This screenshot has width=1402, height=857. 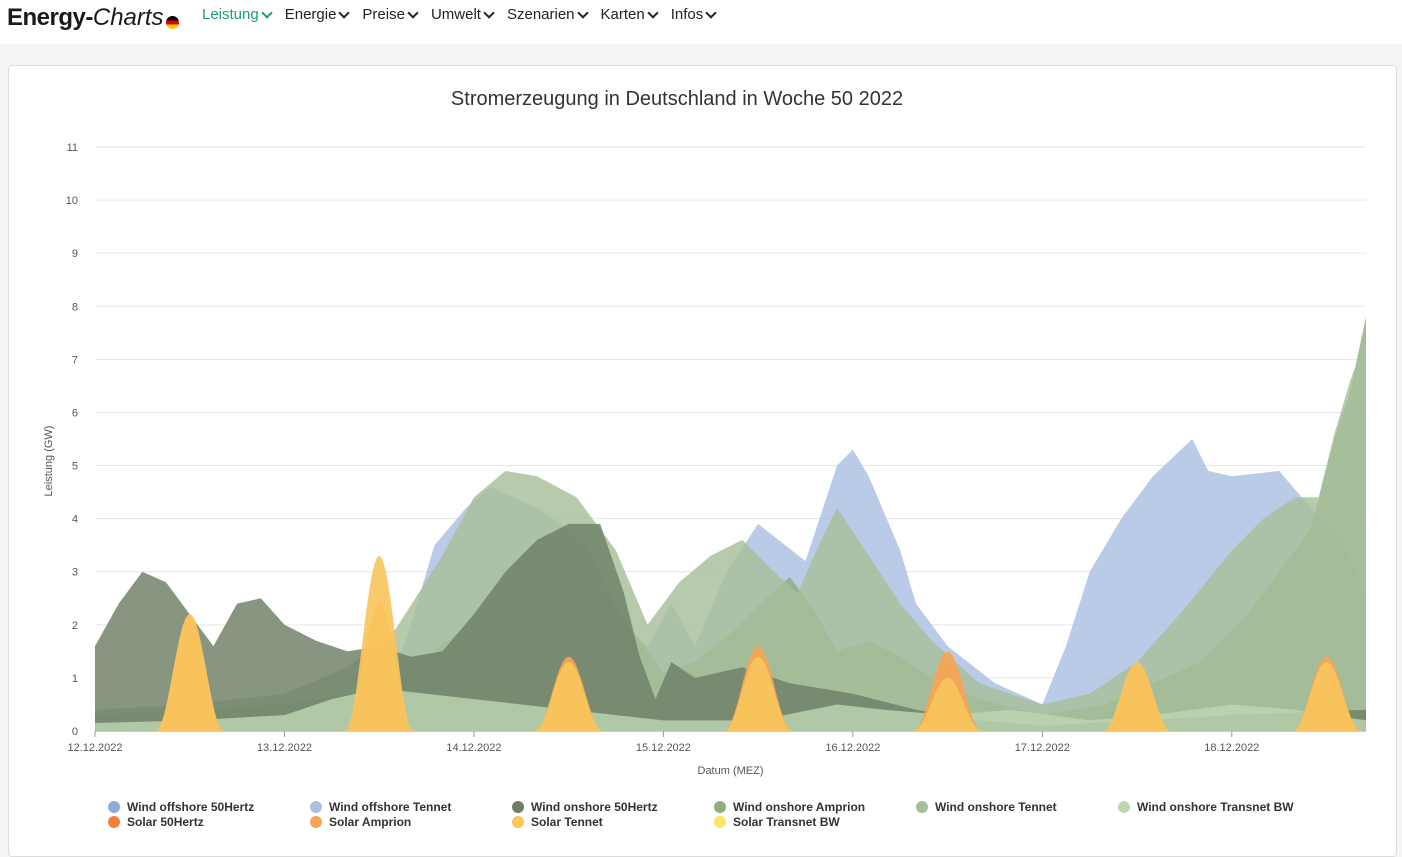 I want to click on legend-label: Solar Transnet BW, so click(x=786, y=821).